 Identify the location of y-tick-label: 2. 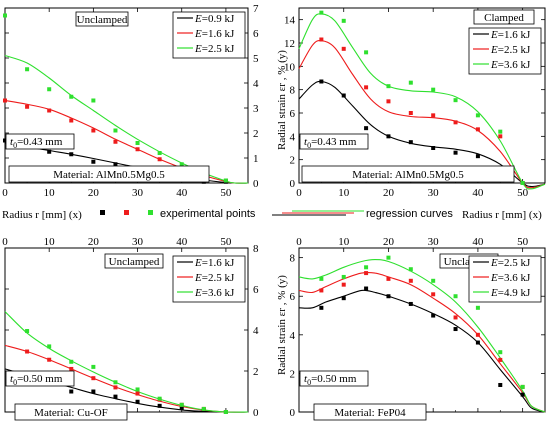
(293, 161).